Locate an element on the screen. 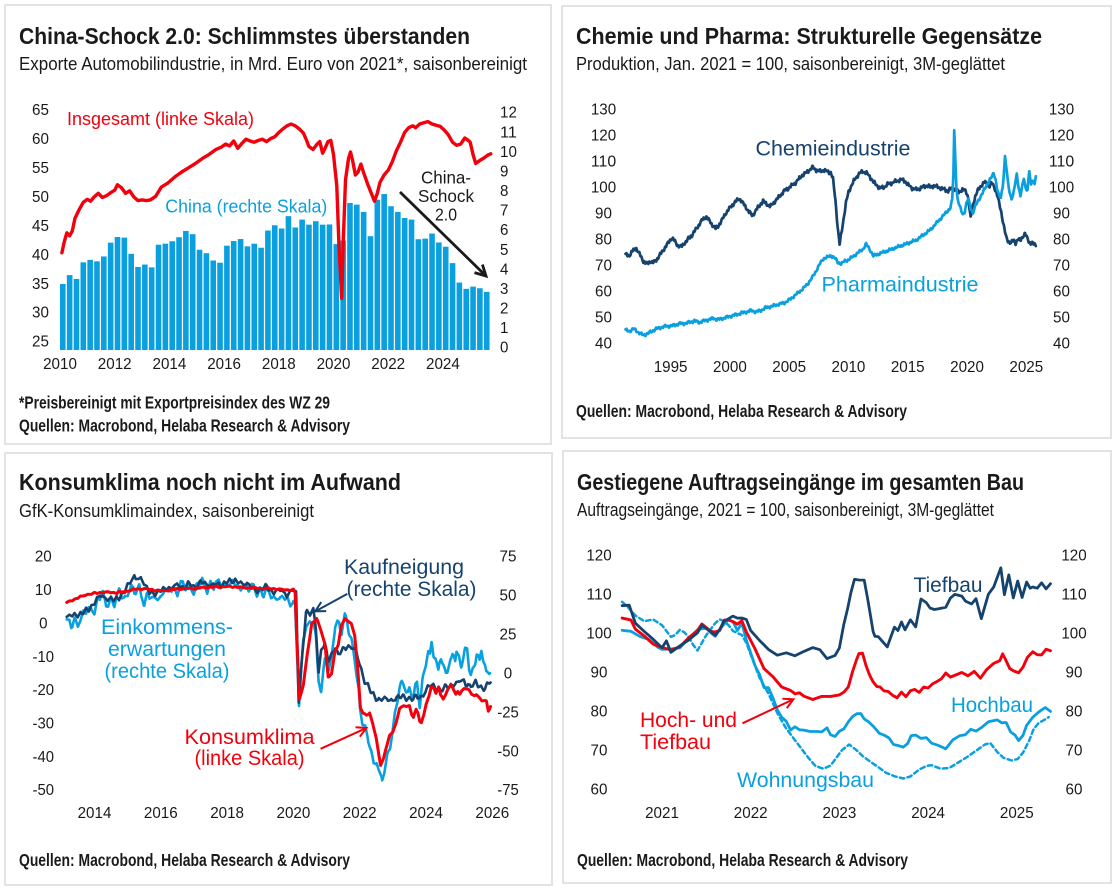 The image size is (1116, 891). svg-text: 2012 is located at coordinates (115, 364).